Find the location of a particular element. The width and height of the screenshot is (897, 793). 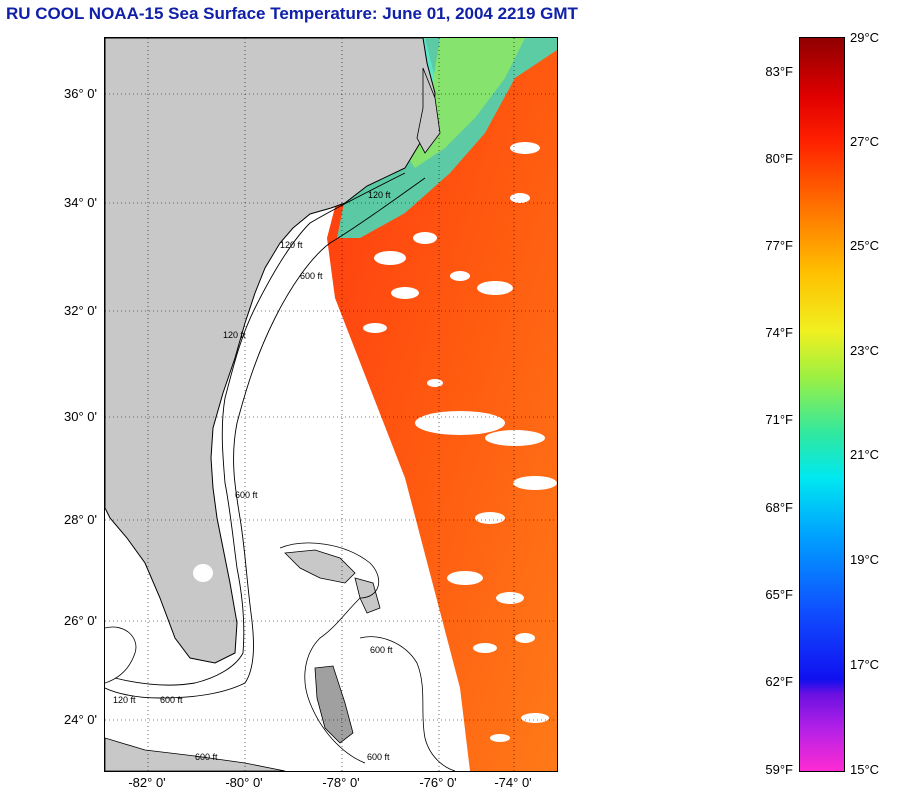

colorbar-f-68: 68°F is located at coordinates (779, 507).